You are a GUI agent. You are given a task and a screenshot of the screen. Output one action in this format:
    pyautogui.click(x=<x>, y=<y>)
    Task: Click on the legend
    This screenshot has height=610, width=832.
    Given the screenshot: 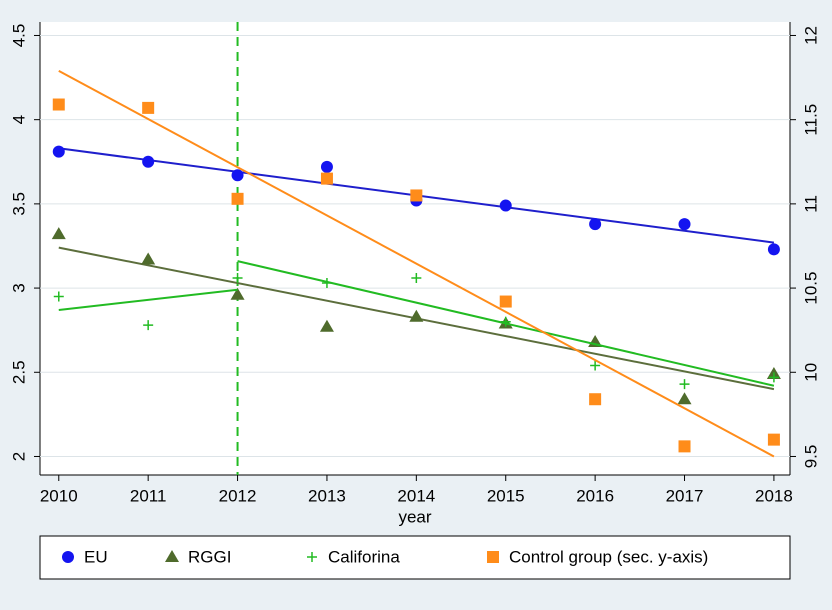 What is the action you would take?
    pyautogui.click(x=415, y=557)
    